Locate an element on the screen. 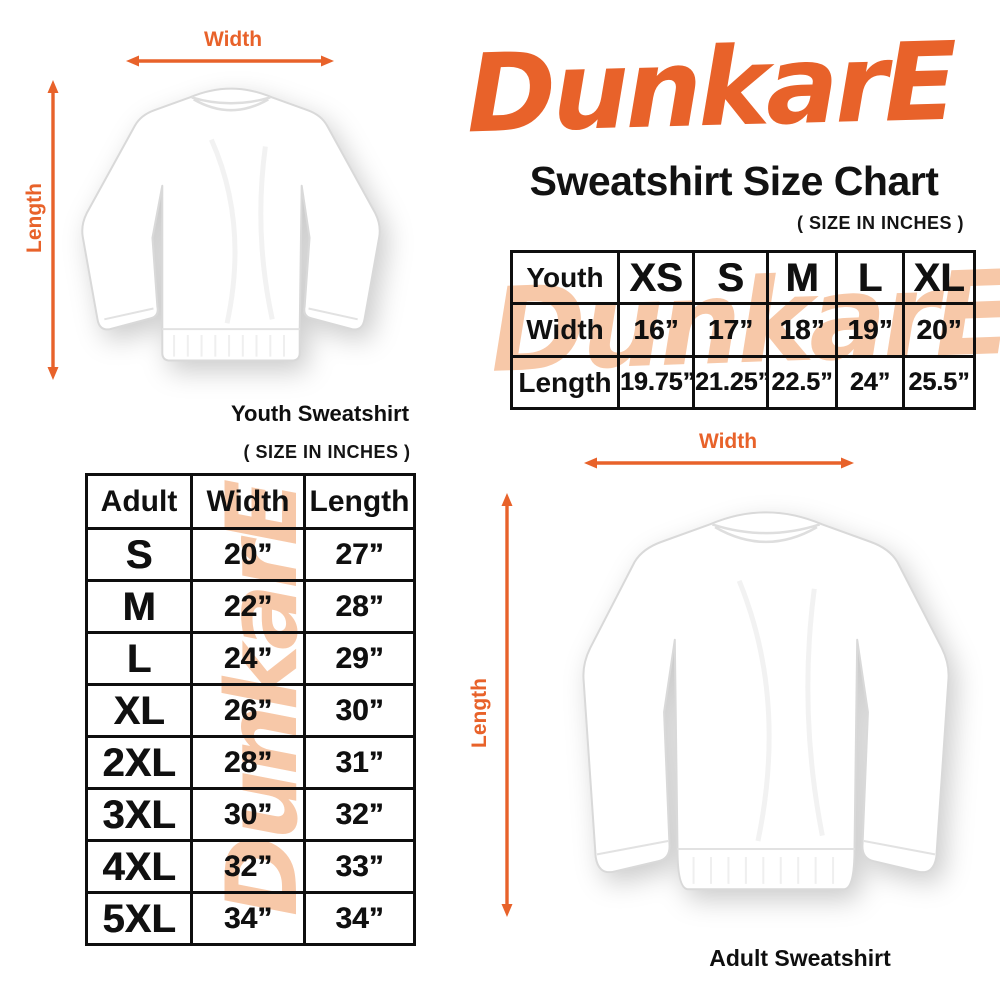 This screenshot has height=1000, width=1000. row-label: Width is located at coordinates (565, 330).